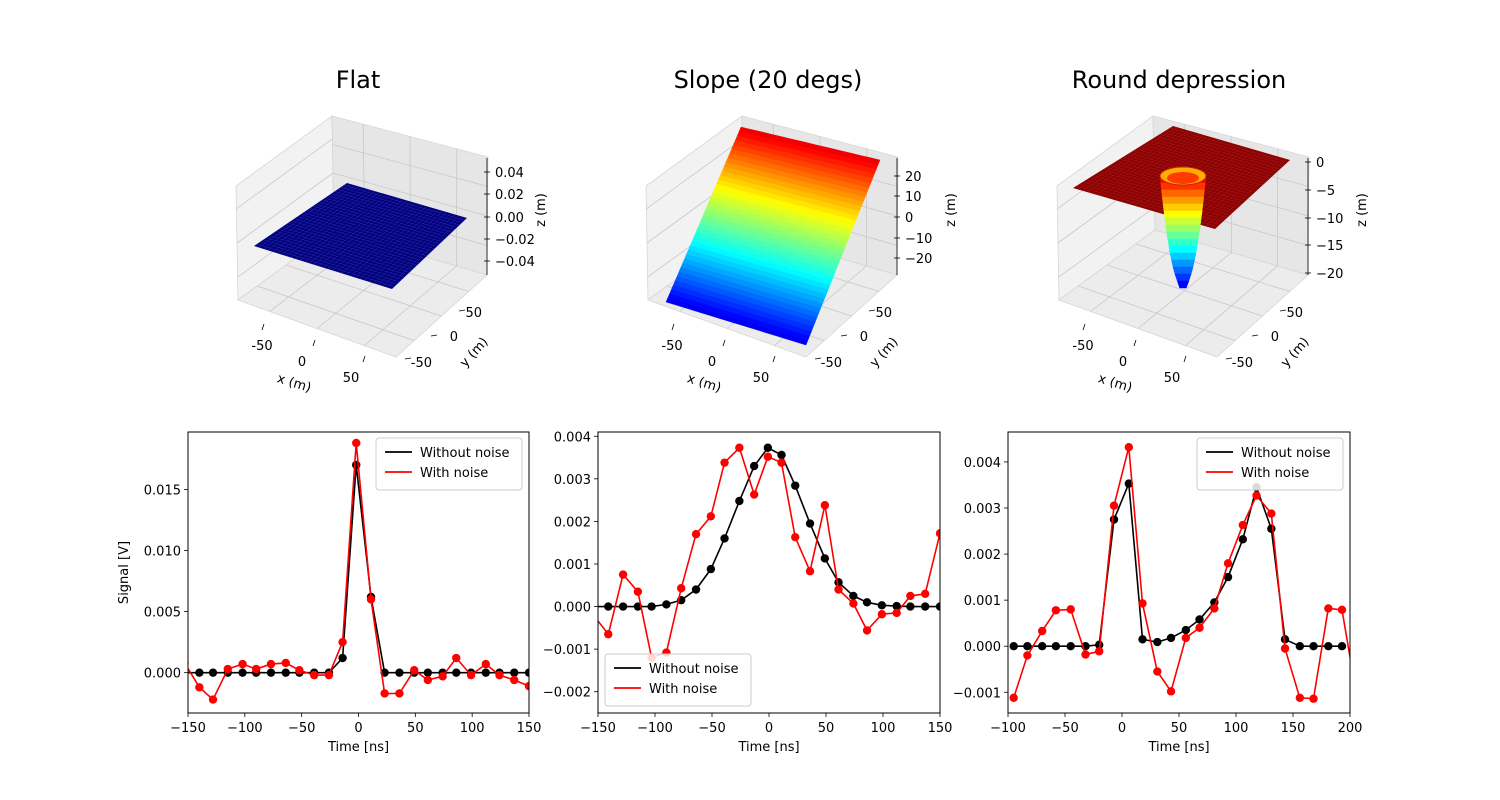 The width and height of the screenshot is (1500, 800). Describe the element at coordinates (509, 195) in the screenshot. I see `z-tick-label: 0.02` at that location.